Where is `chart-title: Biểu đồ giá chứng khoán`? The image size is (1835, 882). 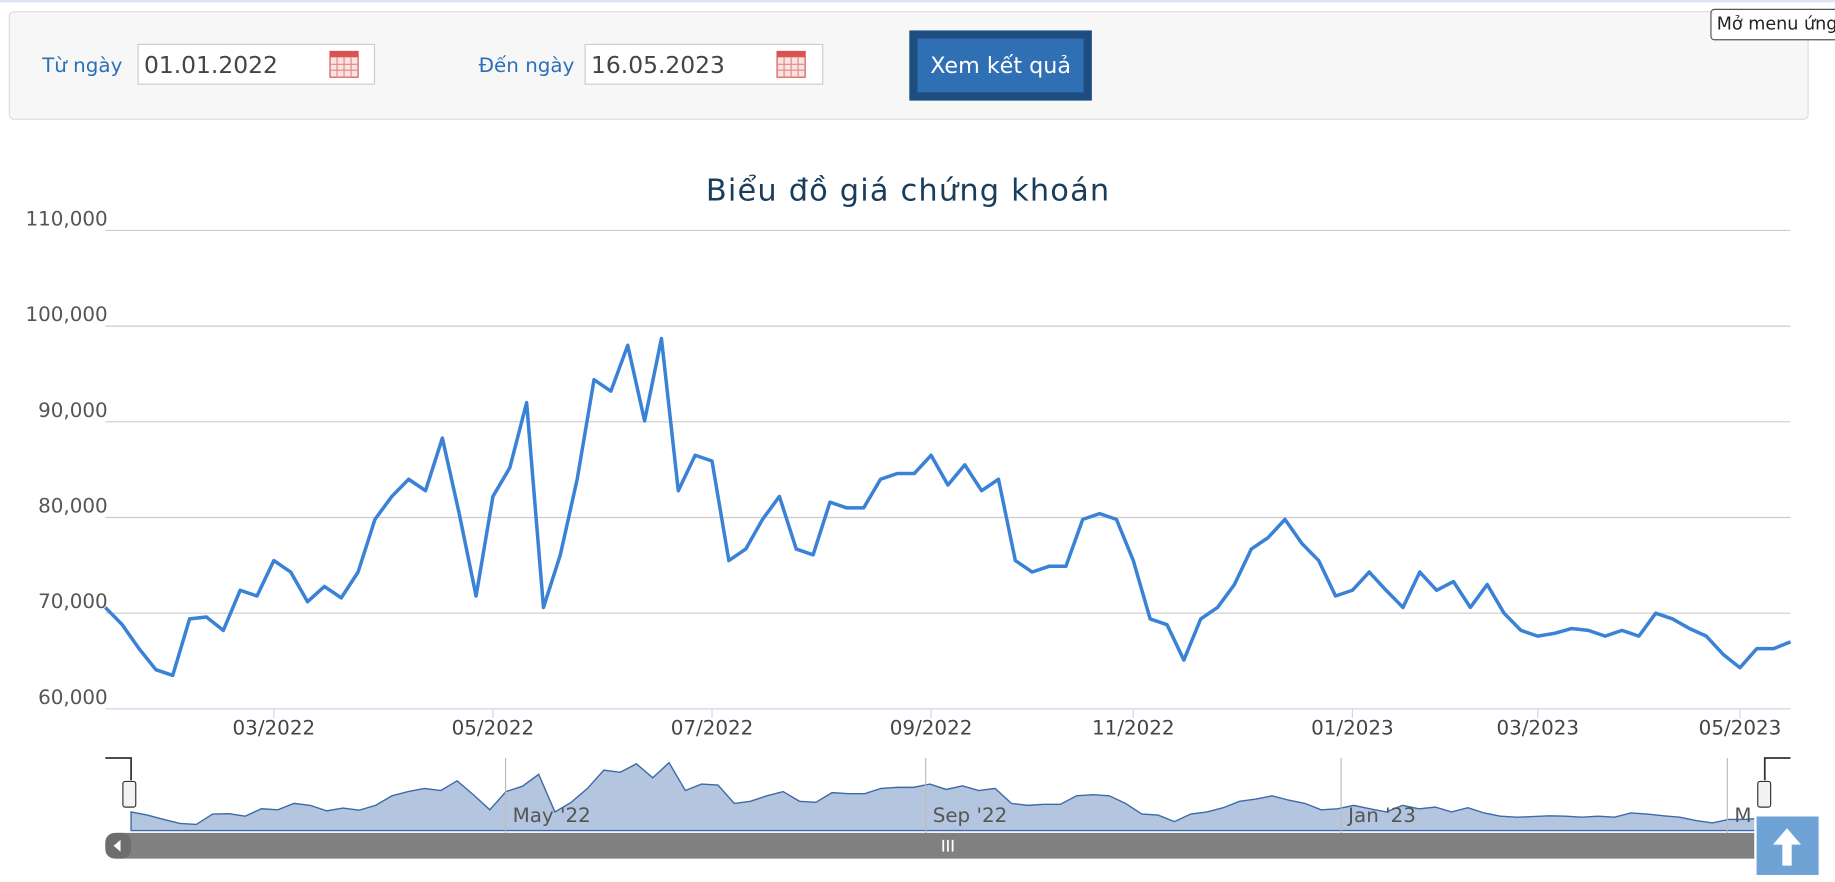
chart-title: Biểu đồ giá chứng khoán is located at coordinates (908, 190).